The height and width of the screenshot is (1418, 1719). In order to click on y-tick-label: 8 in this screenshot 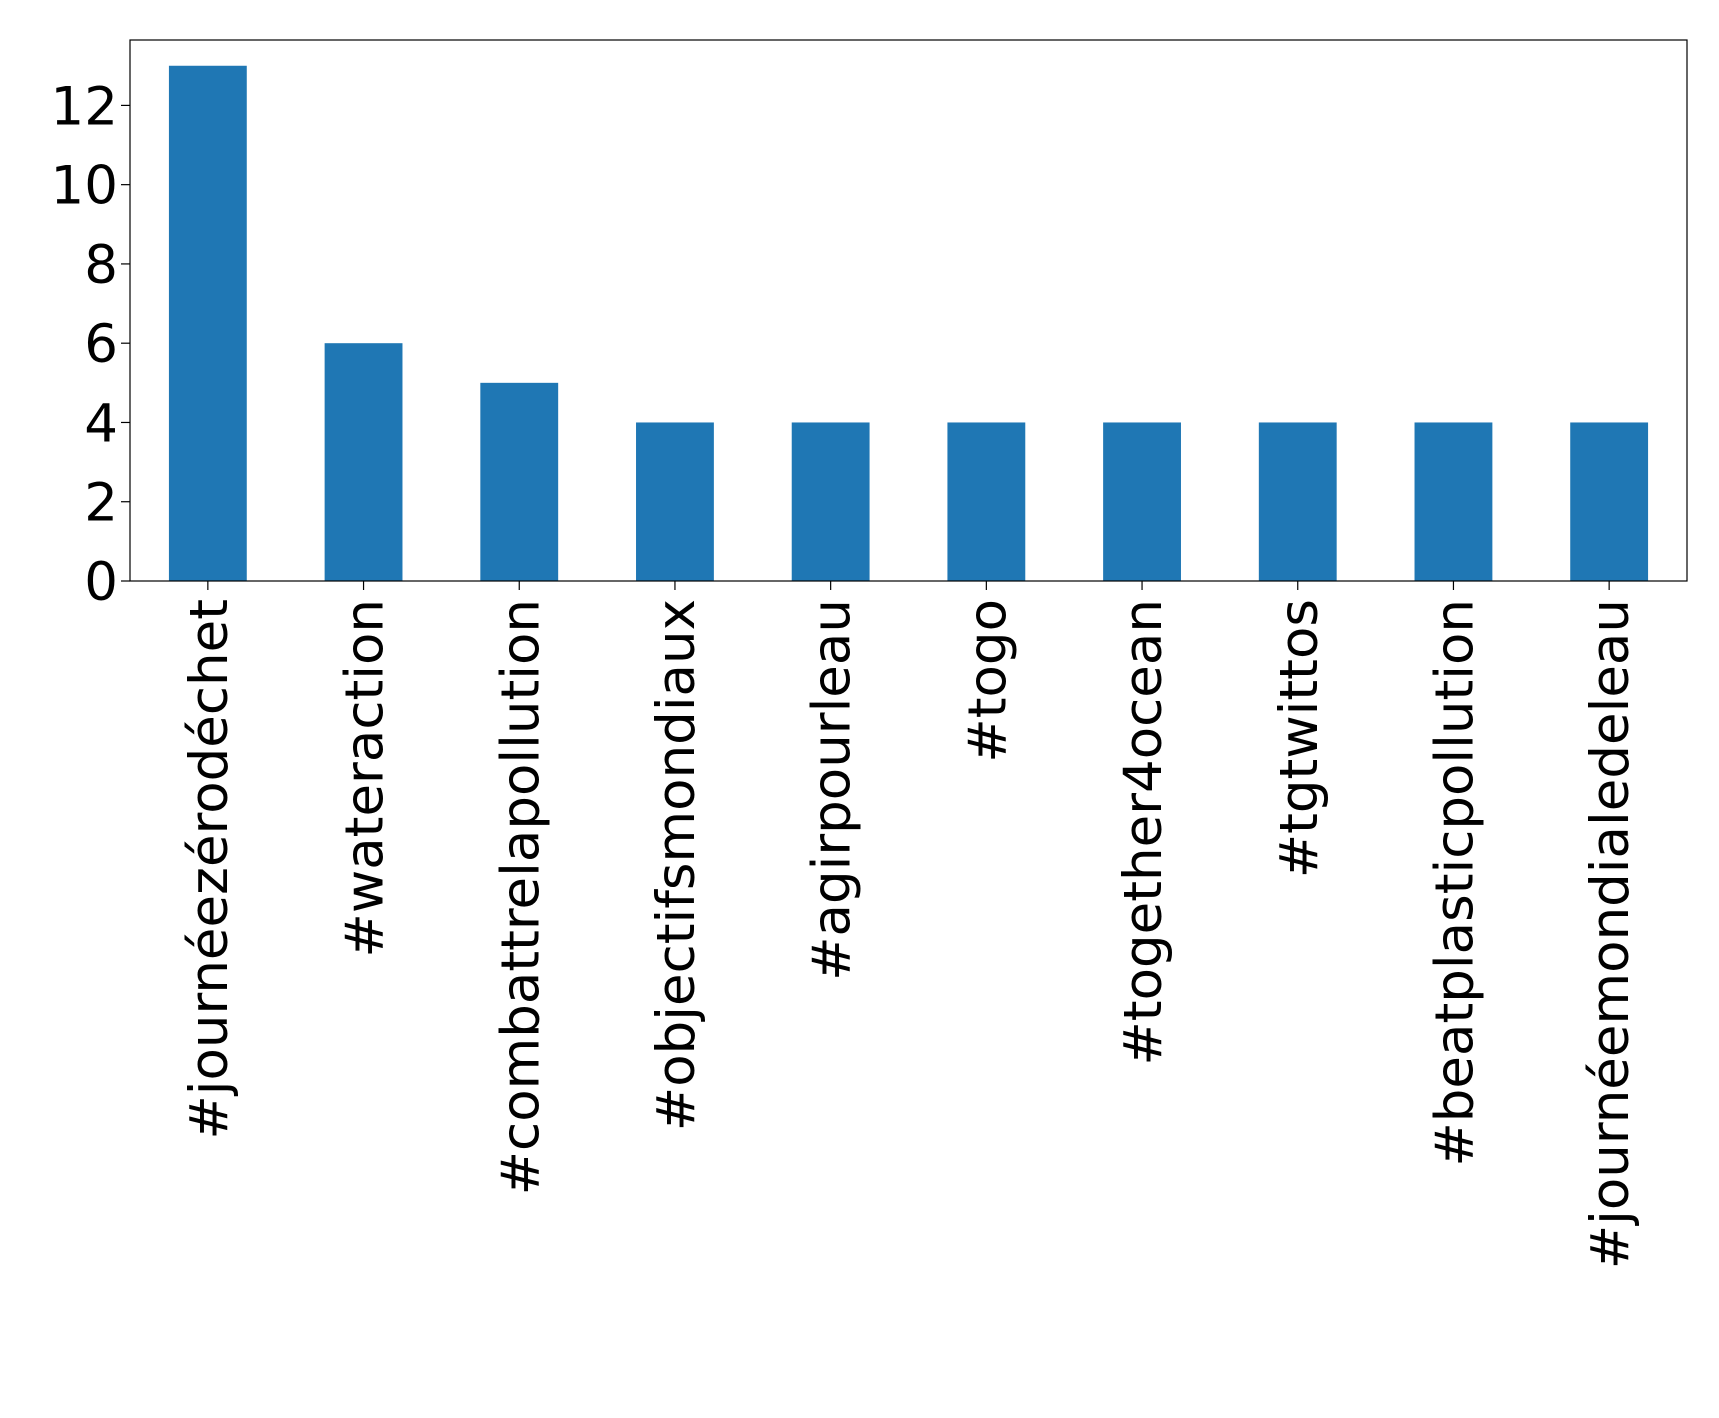, I will do `click(101, 265)`.